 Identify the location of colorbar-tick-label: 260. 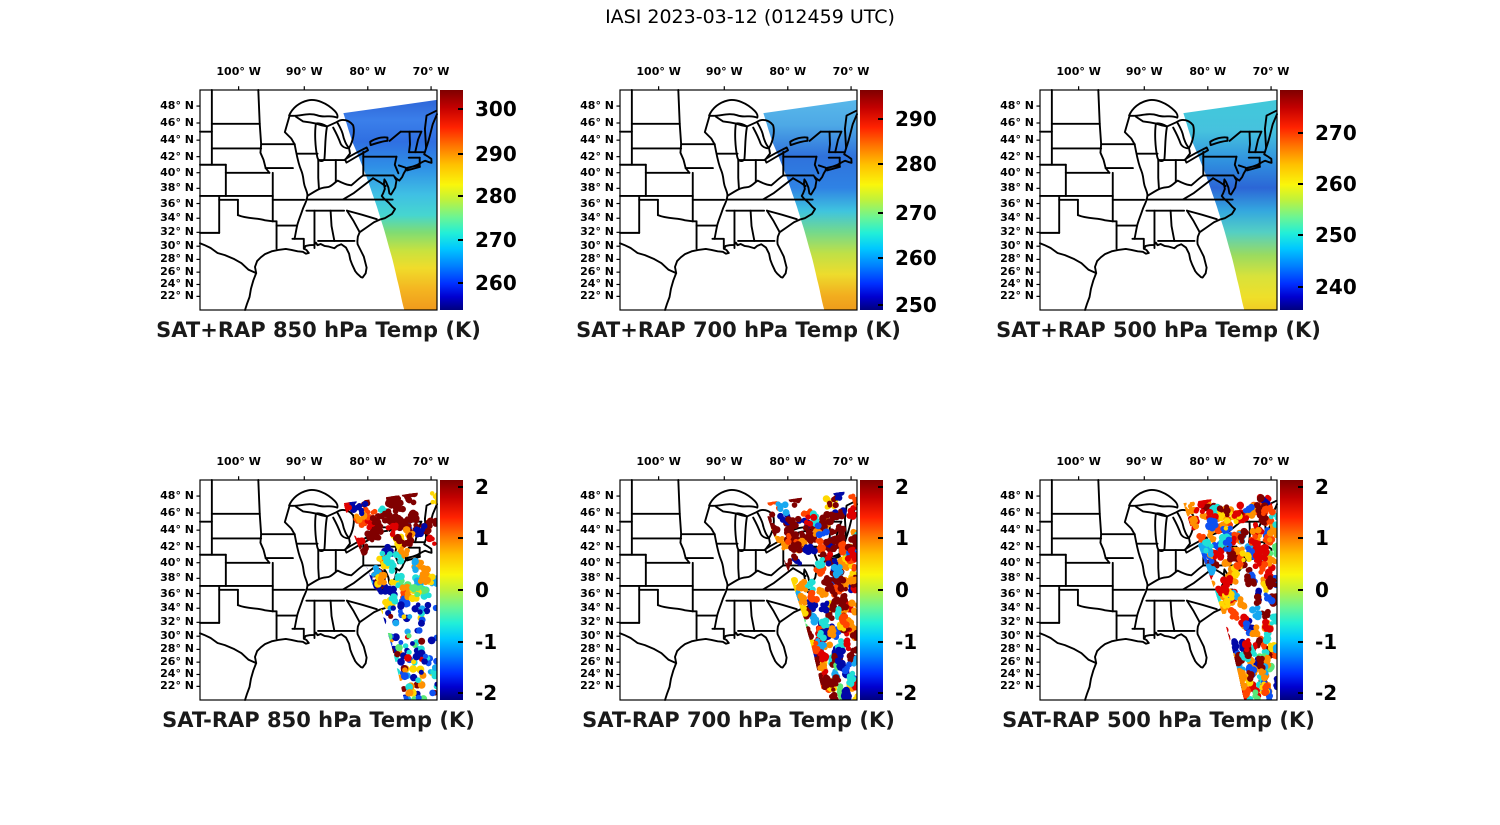
(1336, 183).